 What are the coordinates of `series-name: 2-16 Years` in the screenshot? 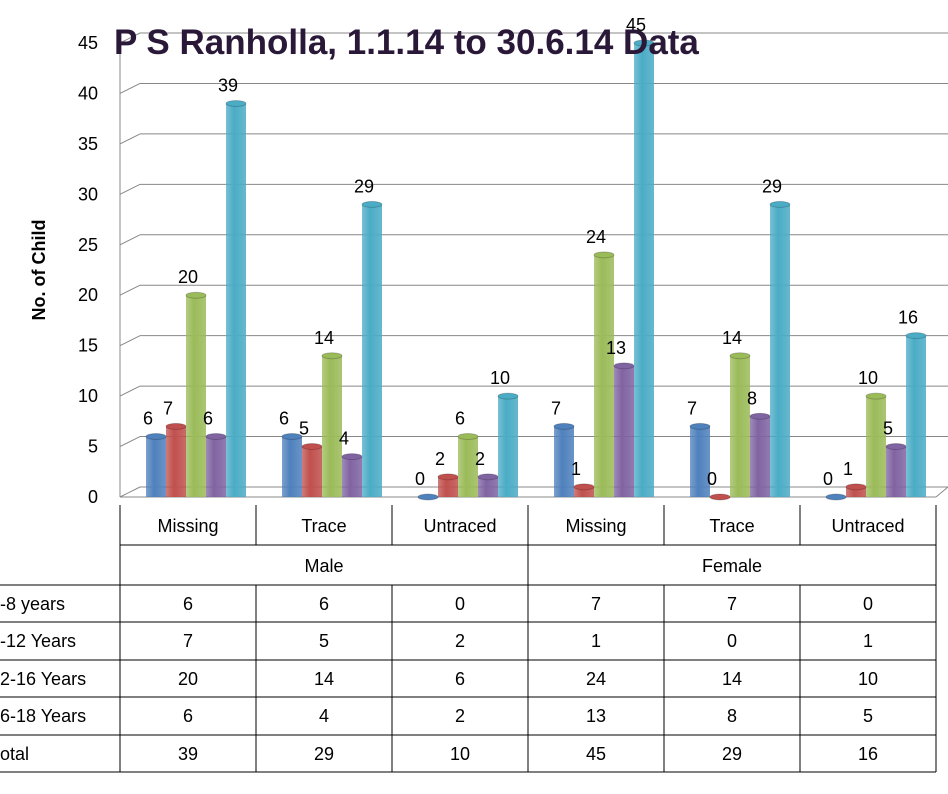 It's located at (43, 679).